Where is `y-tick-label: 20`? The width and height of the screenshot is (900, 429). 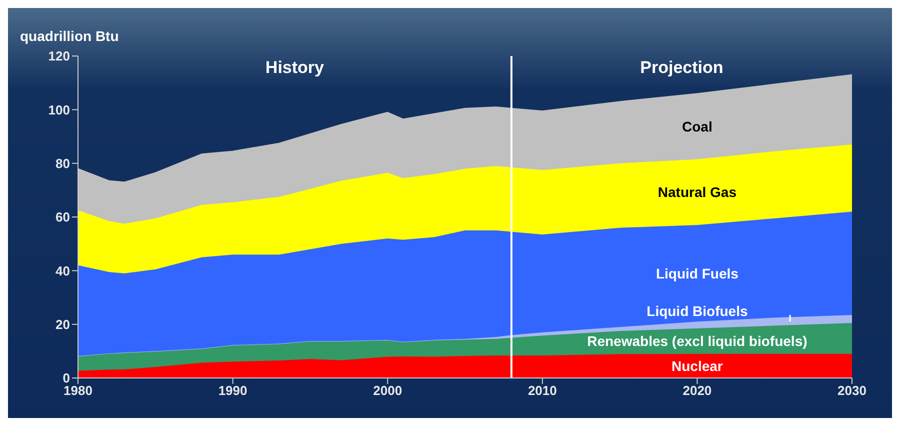
y-tick-label: 20 is located at coordinates (63, 324).